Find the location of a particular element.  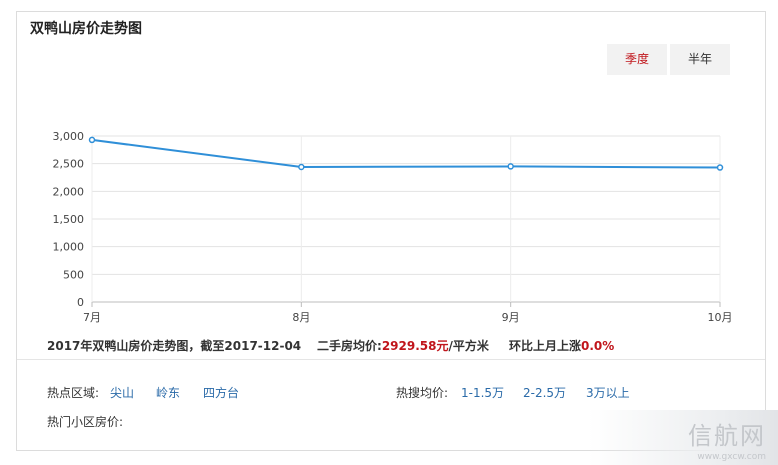

avg-price-value: 2929.58元 is located at coordinates (415, 346).